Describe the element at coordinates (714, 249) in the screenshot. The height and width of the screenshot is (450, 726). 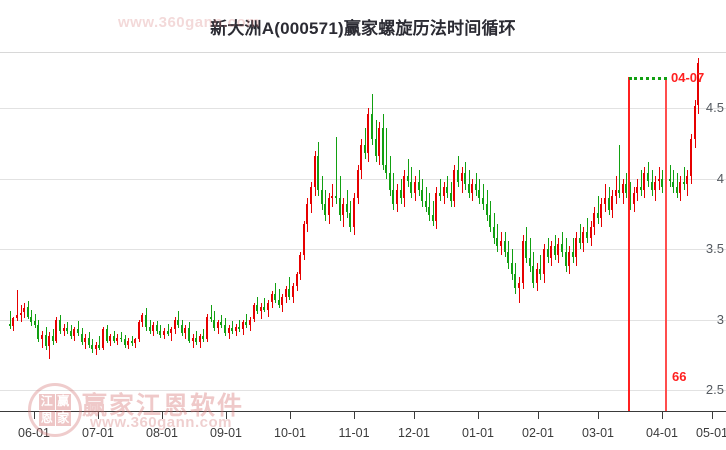
I see `y-axis-tick-label: 3.5` at that location.